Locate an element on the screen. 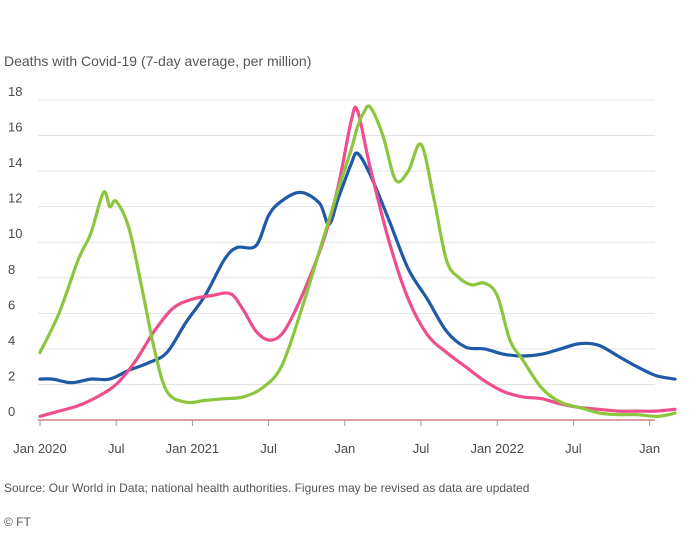 This screenshot has width=700, height=535. x-tick-label: Jan 2021 is located at coordinates (193, 448).